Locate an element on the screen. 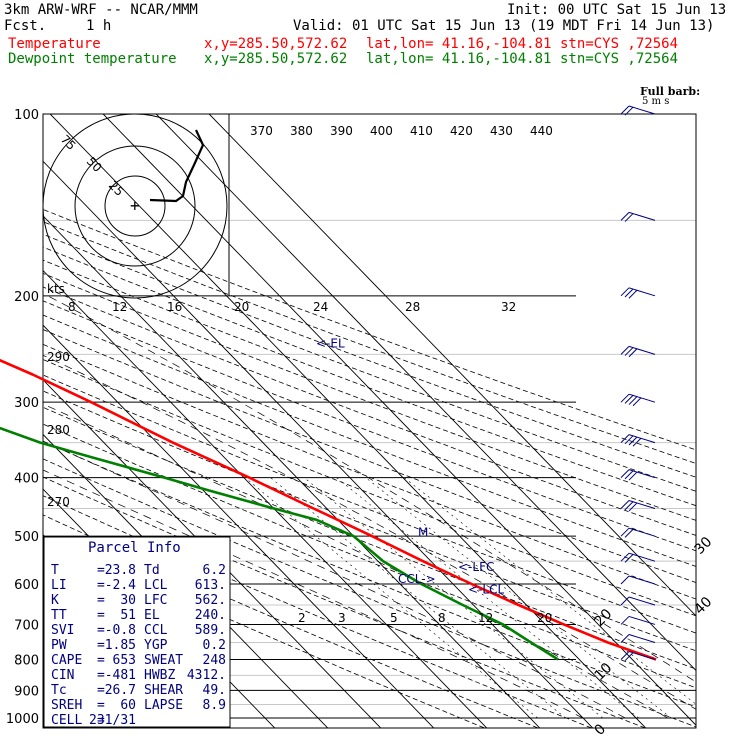 Image resolution: width=740 pixels, height=740 pixels. mixing-ratio-label: 2 is located at coordinates (302, 618).